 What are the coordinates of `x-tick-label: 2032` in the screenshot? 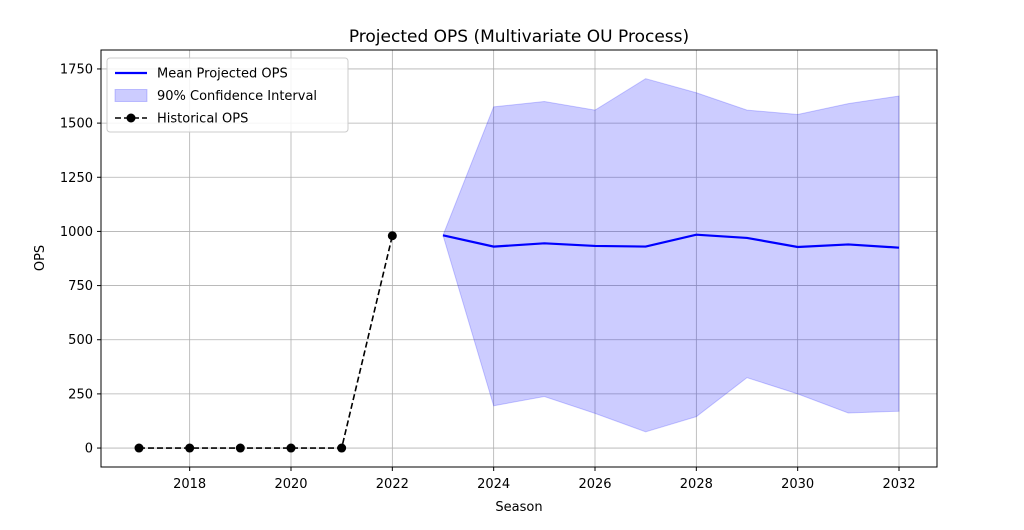 It's located at (898, 484).